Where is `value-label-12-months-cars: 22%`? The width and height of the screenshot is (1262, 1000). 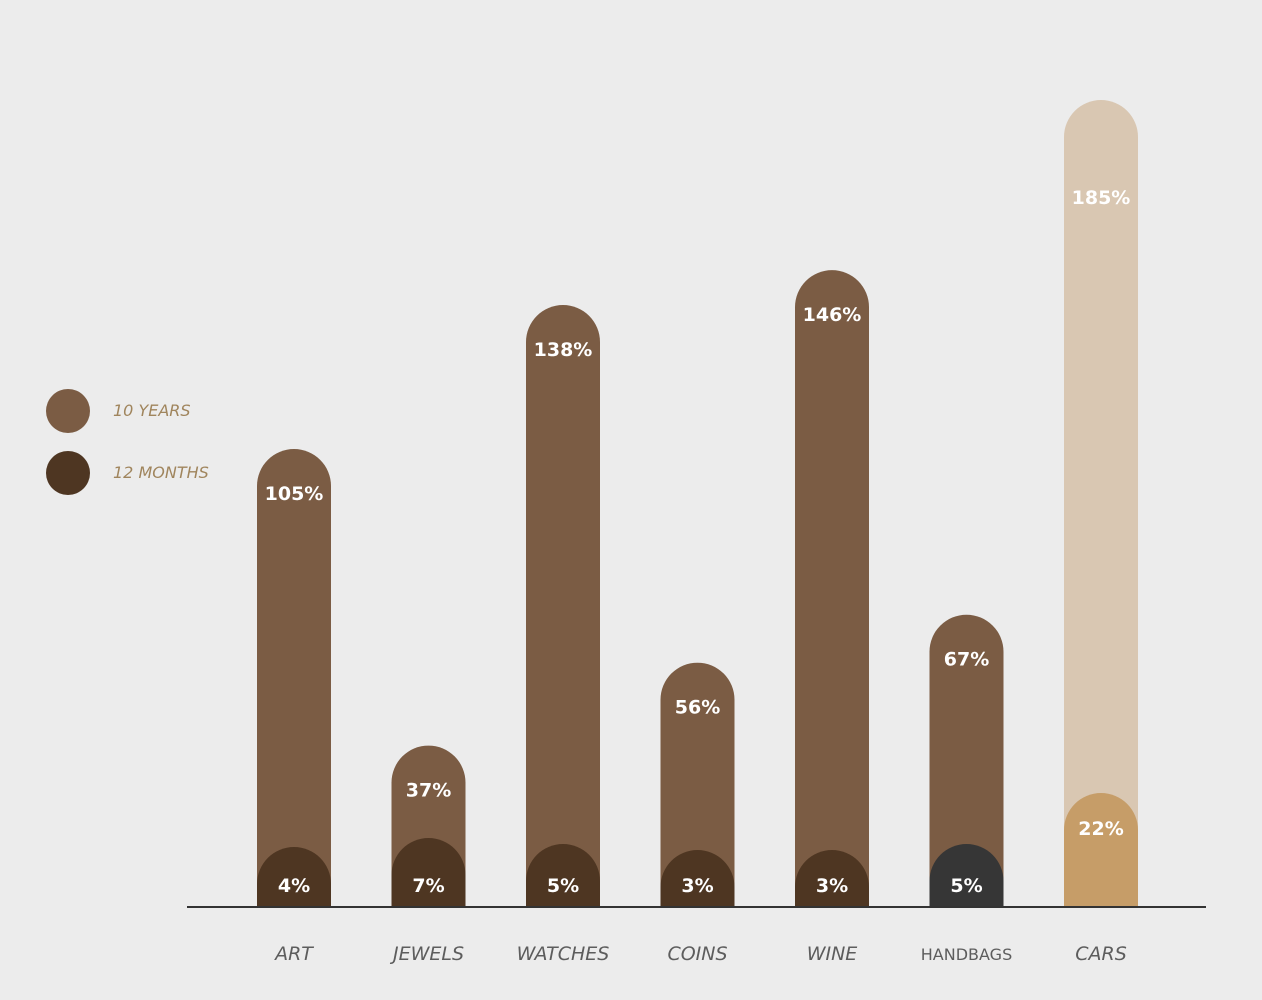 value-label-12-months-cars: 22% is located at coordinates (1100, 829).